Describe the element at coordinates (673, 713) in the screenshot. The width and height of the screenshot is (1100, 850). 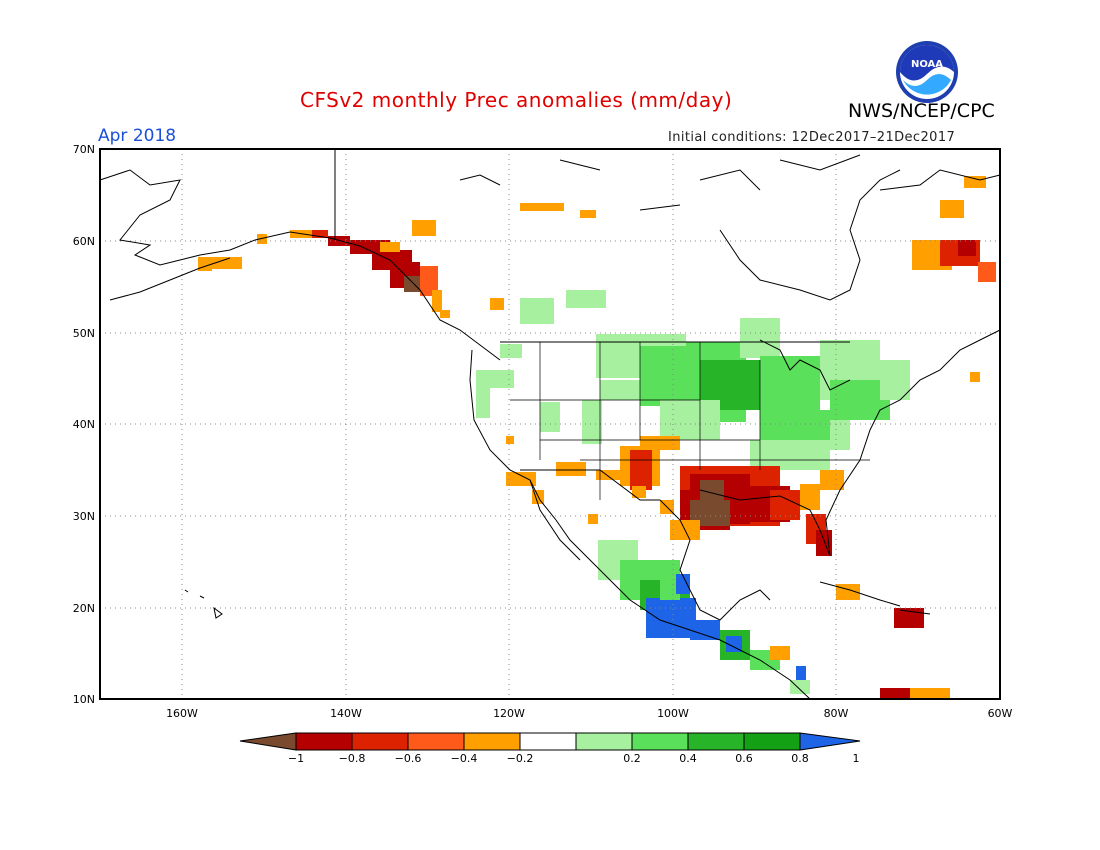
I see `lon-label-100w: 100W` at that location.